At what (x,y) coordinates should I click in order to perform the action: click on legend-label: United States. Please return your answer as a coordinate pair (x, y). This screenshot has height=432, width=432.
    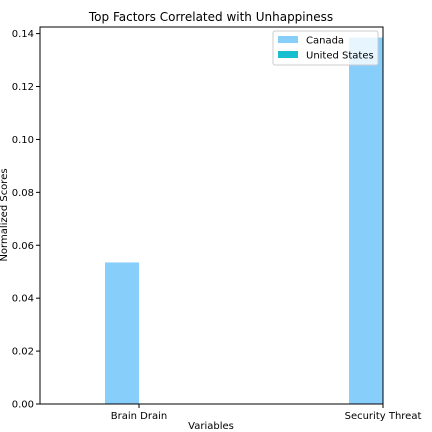
    Looking at the image, I should click on (340, 56).